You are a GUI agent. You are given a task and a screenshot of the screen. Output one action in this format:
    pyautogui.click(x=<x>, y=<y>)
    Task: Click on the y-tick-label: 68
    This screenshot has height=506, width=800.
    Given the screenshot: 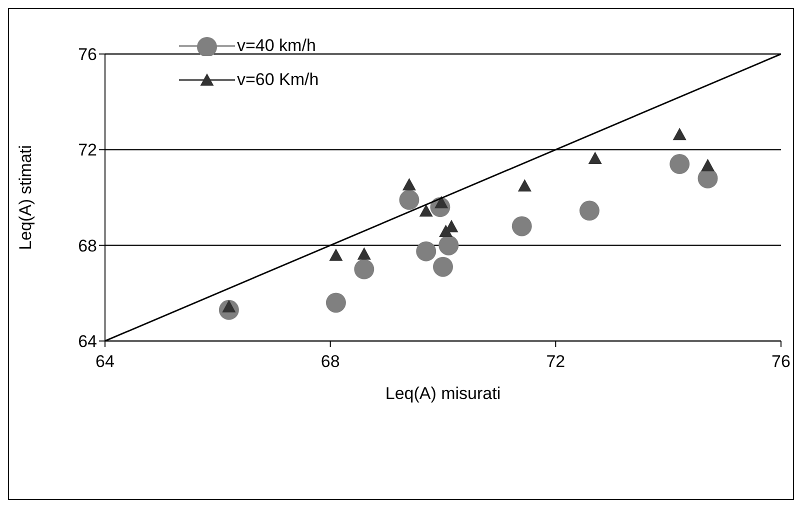 What is the action you would take?
    pyautogui.click(x=87, y=246)
    